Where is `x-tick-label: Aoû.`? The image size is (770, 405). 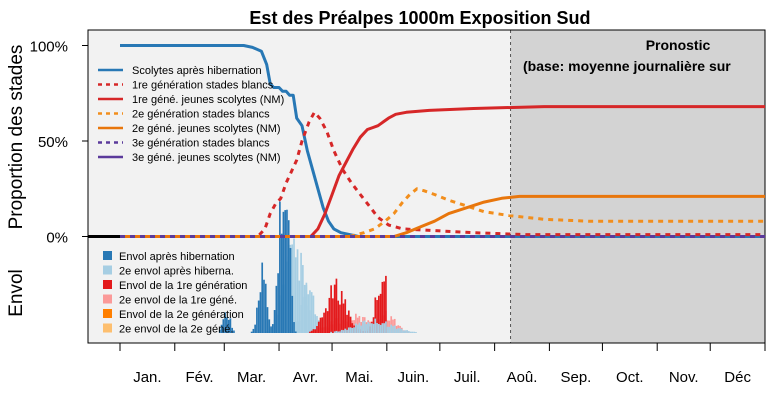 x-tick-label: Aoû. is located at coordinates (522, 377).